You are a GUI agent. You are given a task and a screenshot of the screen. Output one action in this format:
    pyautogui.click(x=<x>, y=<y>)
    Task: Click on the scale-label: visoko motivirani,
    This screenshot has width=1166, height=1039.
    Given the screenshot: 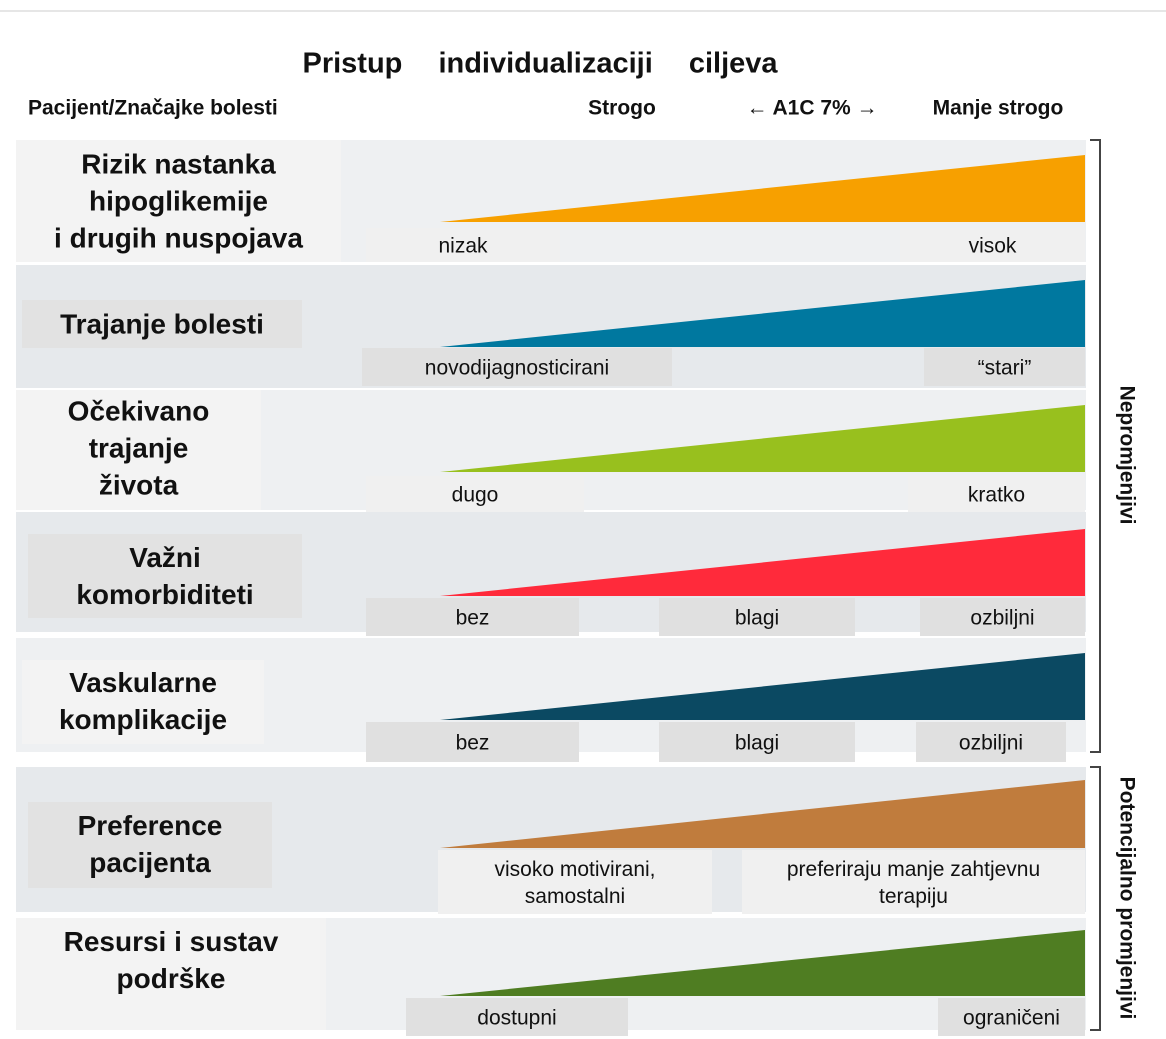 What is the action you would take?
    pyautogui.click(x=574, y=869)
    